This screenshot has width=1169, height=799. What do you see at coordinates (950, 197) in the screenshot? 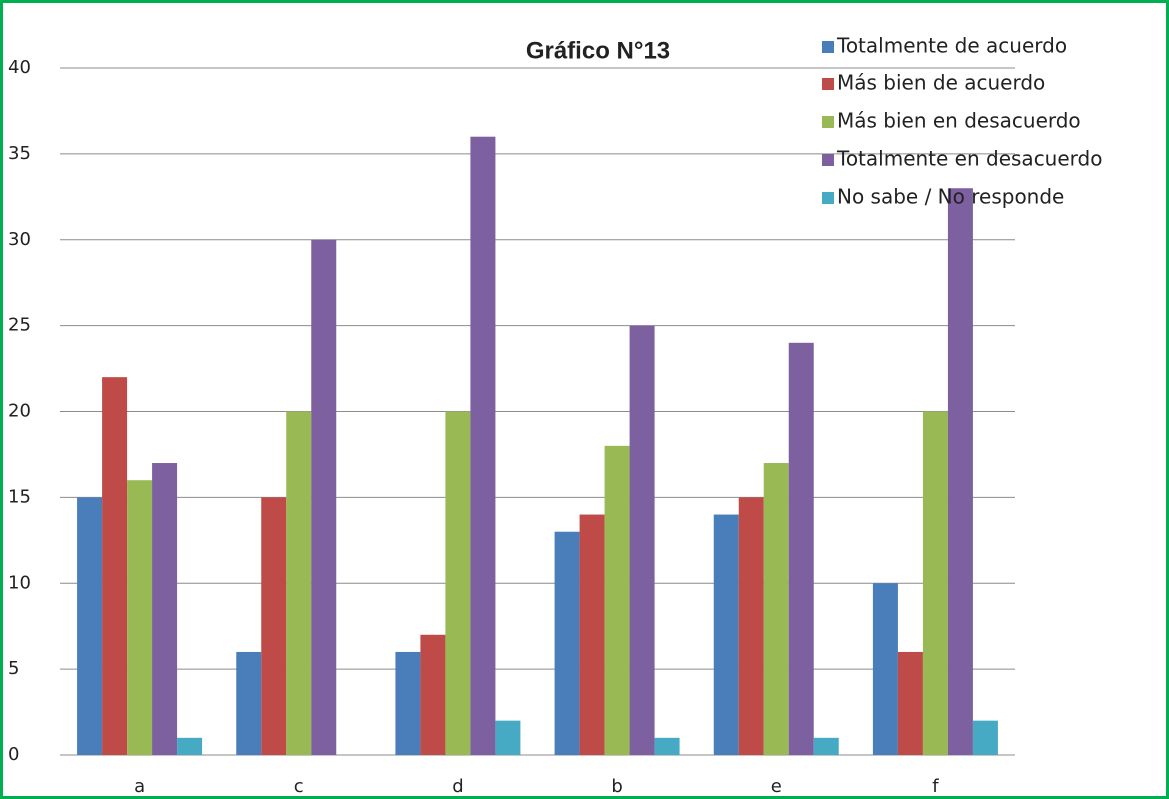
I see `legend-label: No sabe / No responde` at bounding box center [950, 197].